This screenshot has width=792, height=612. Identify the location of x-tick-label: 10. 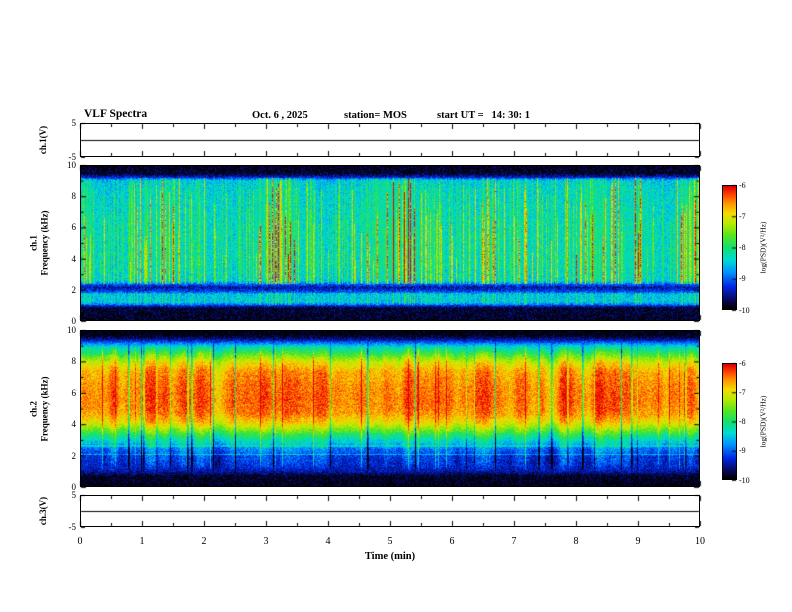
(700, 541).